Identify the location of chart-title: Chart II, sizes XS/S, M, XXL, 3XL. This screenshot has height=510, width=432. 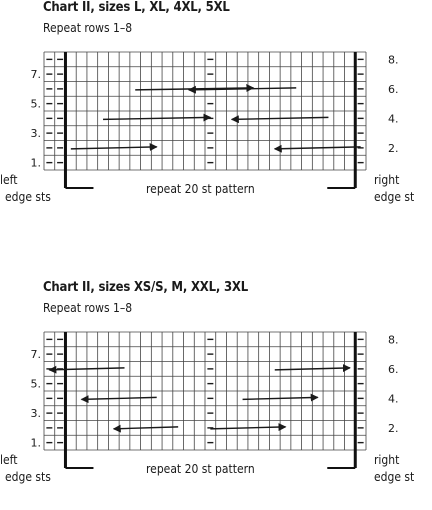
(145, 287).